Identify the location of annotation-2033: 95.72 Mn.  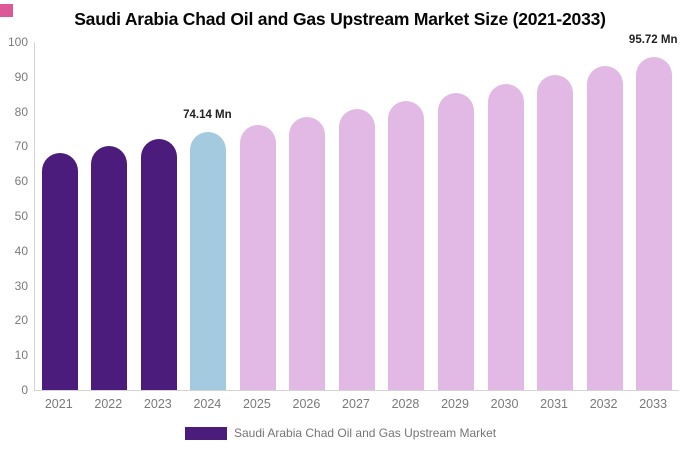
(653, 39).